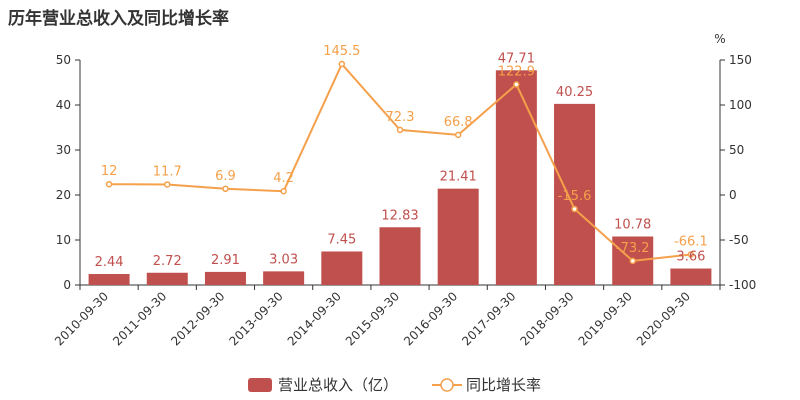 The width and height of the screenshot is (800, 400). Describe the element at coordinates (118, 19) in the screenshot. I see `chart-title: 历年营业总收入及同比增长率` at that location.